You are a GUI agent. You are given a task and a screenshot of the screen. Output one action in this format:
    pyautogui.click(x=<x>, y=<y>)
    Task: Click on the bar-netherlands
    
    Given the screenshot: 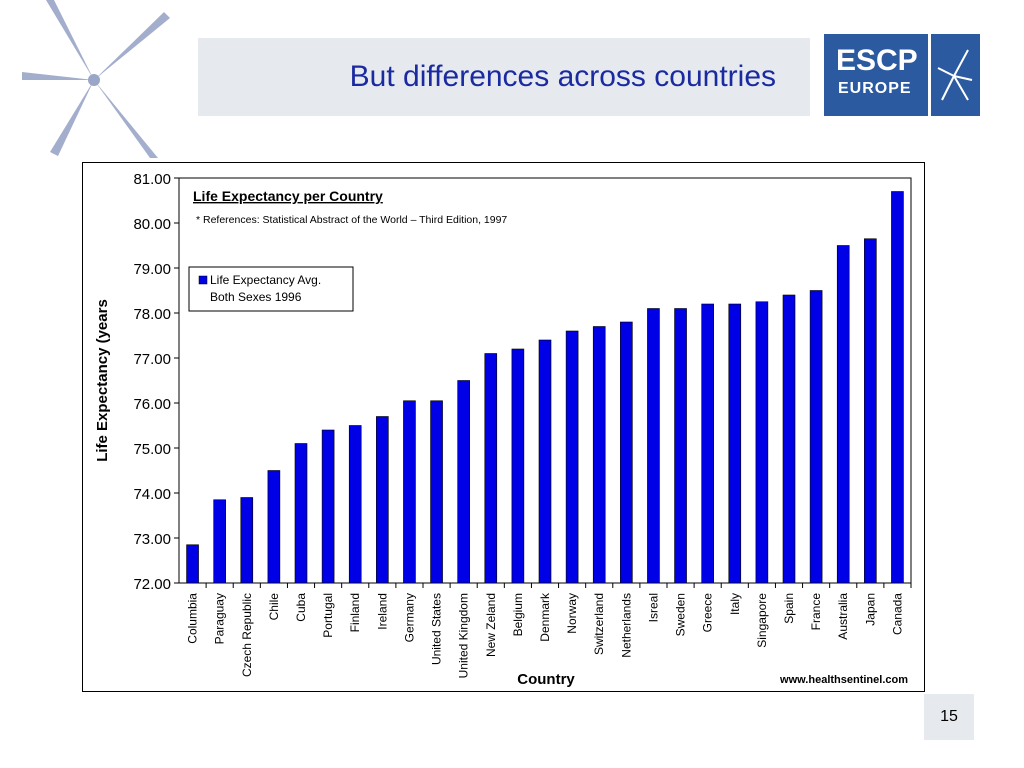 What is the action you would take?
    pyautogui.click(x=626, y=452)
    